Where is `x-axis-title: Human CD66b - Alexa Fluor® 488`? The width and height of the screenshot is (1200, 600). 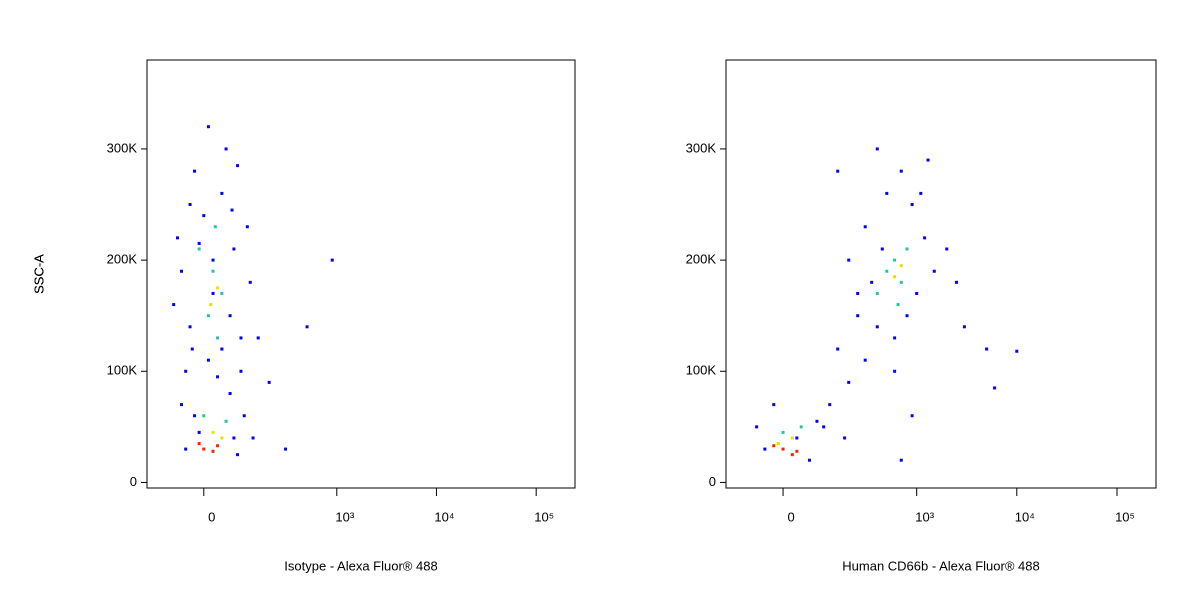
x-axis-title: Human CD66b - Alexa Fluor® 488 is located at coordinates (940, 565).